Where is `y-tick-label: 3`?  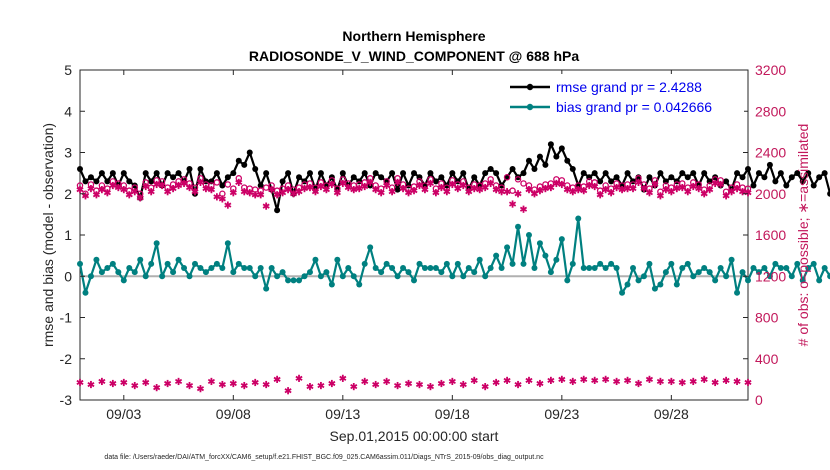
y-tick-label: 3 is located at coordinates (68, 153).